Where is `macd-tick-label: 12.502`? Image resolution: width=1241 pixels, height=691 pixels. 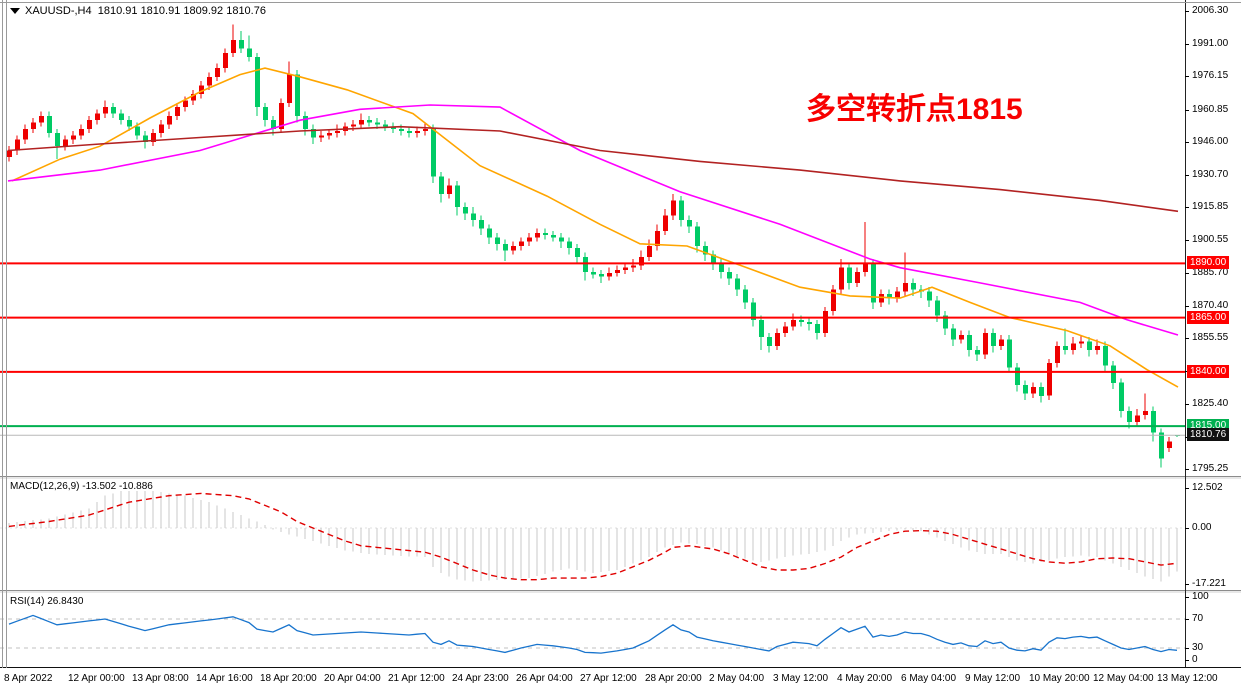 macd-tick-label: 12.502 is located at coordinates (1207, 487).